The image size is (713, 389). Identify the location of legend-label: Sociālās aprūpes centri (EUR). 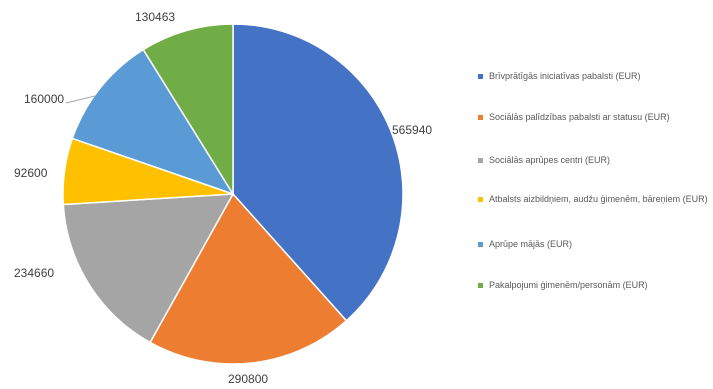
(550, 160).